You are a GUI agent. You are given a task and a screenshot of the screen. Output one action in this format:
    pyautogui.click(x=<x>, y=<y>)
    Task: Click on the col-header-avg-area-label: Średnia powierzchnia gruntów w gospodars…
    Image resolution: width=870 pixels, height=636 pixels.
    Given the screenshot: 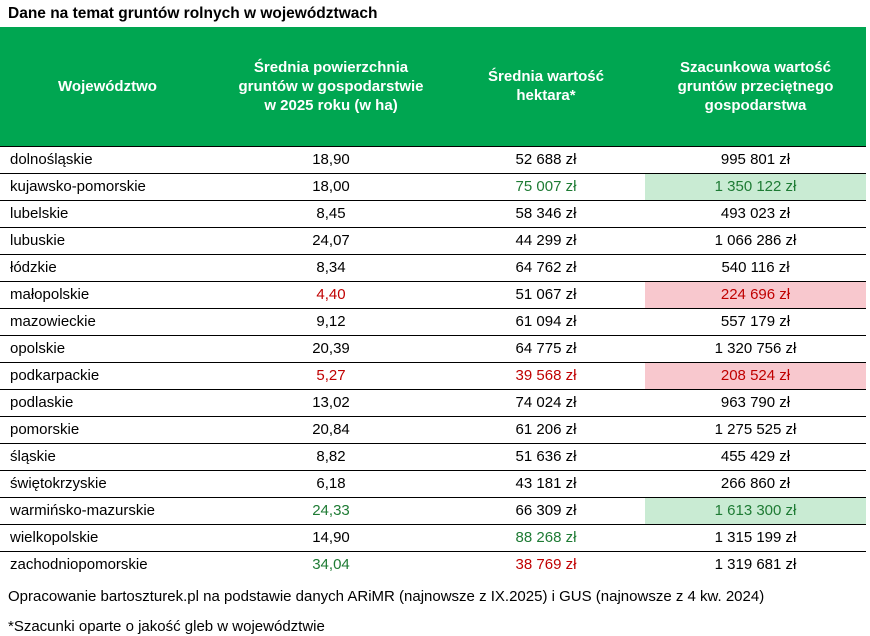 What is the action you would take?
    pyautogui.click(x=331, y=86)
    